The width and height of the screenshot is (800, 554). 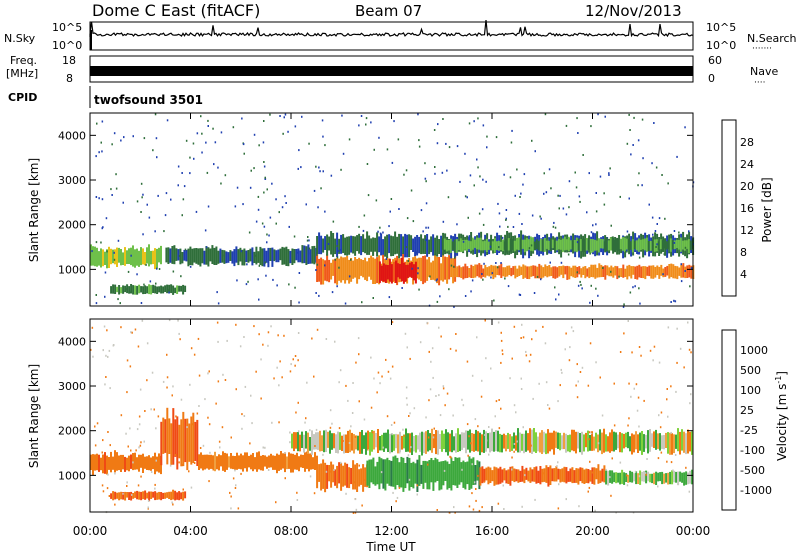 What do you see at coordinates (756, 490) in the screenshot?
I see `velocity-colorbar-tick-label: -1000` at bounding box center [756, 490].